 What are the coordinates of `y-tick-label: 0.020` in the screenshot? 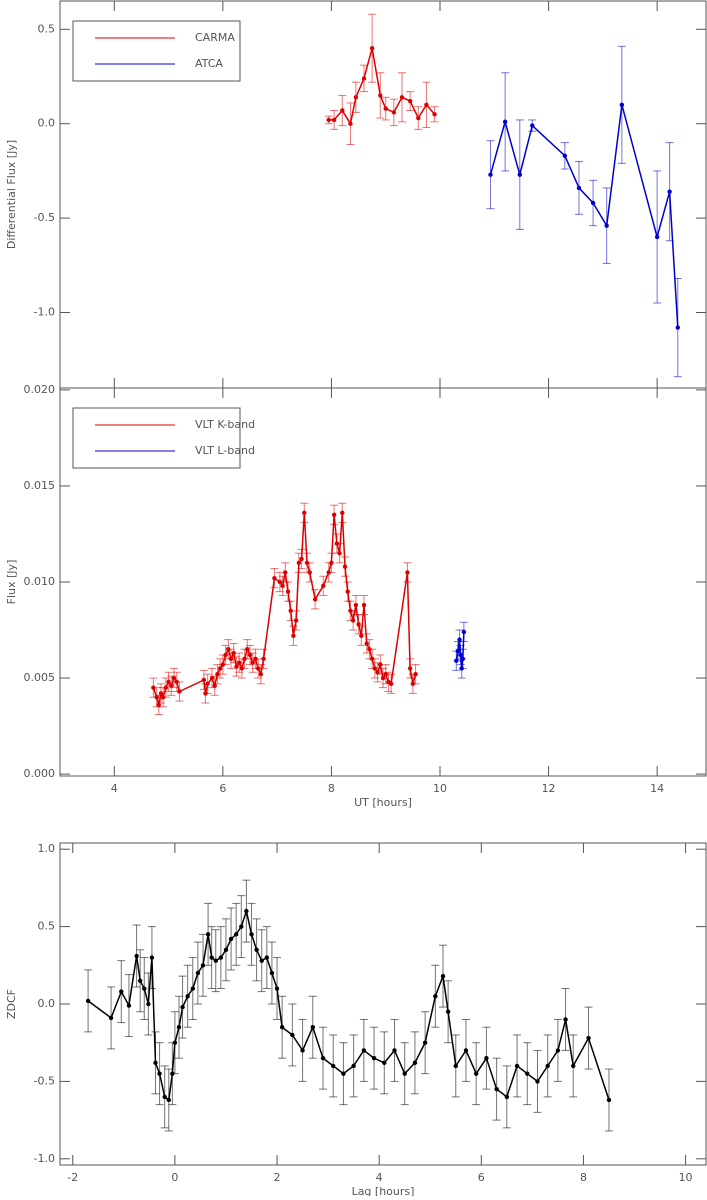 It's located at (40, 389).